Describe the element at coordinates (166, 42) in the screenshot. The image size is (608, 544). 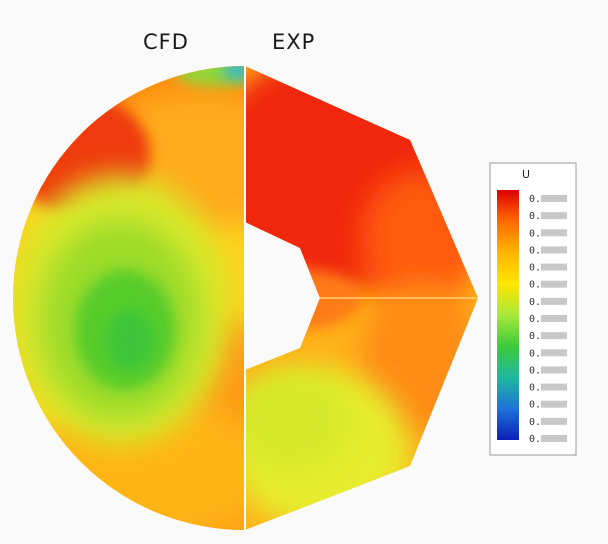
I see `cfd-label: CFD` at that location.